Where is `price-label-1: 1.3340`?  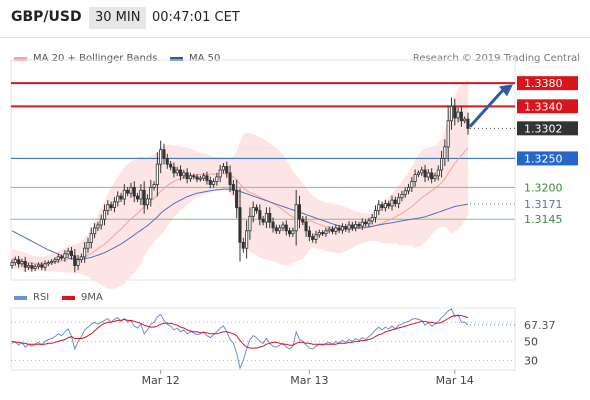
price-label-1: 1.3340 is located at coordinates (543, 106).